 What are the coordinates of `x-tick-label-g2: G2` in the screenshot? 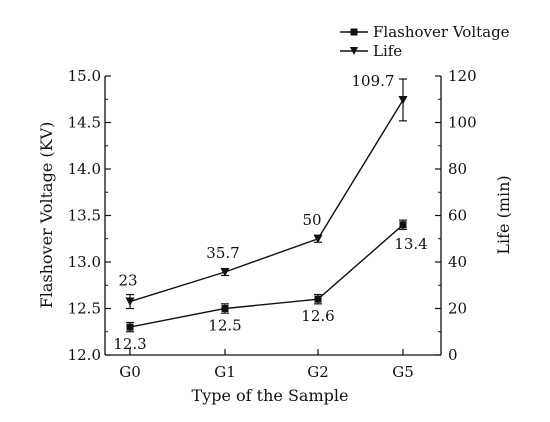 It's located at (318, 372).